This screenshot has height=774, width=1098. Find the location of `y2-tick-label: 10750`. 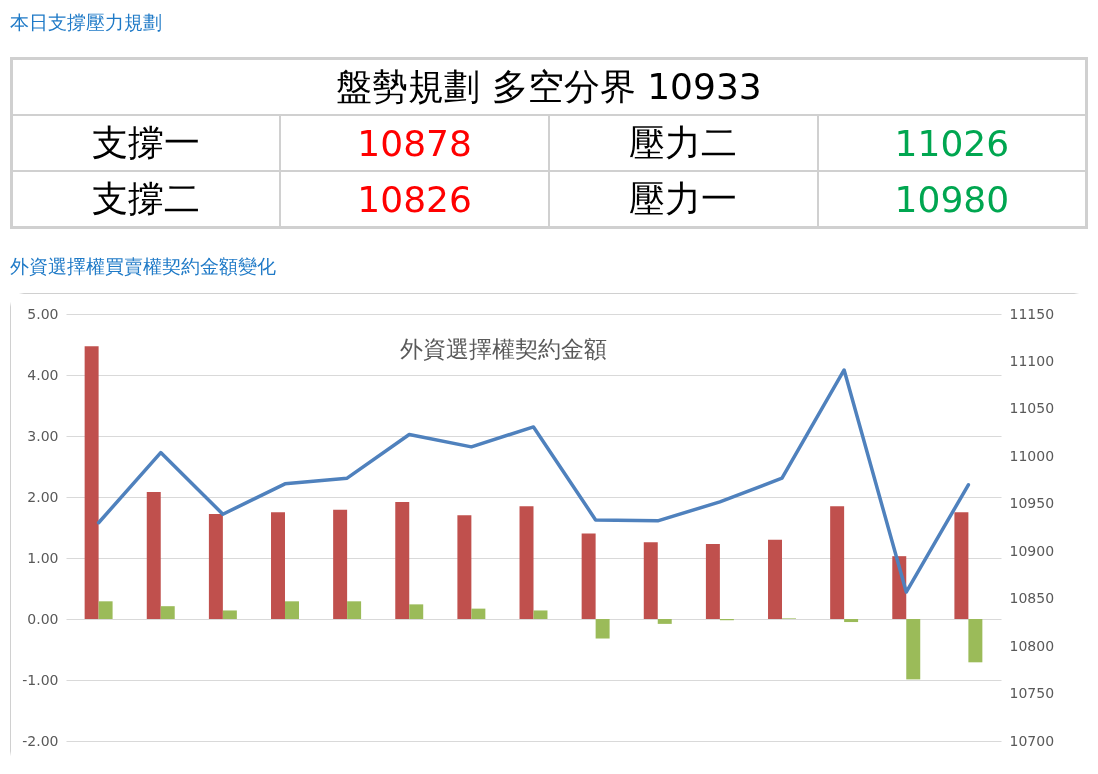

y2-tick-label: 10750 is located at coordinates (1032, 693).